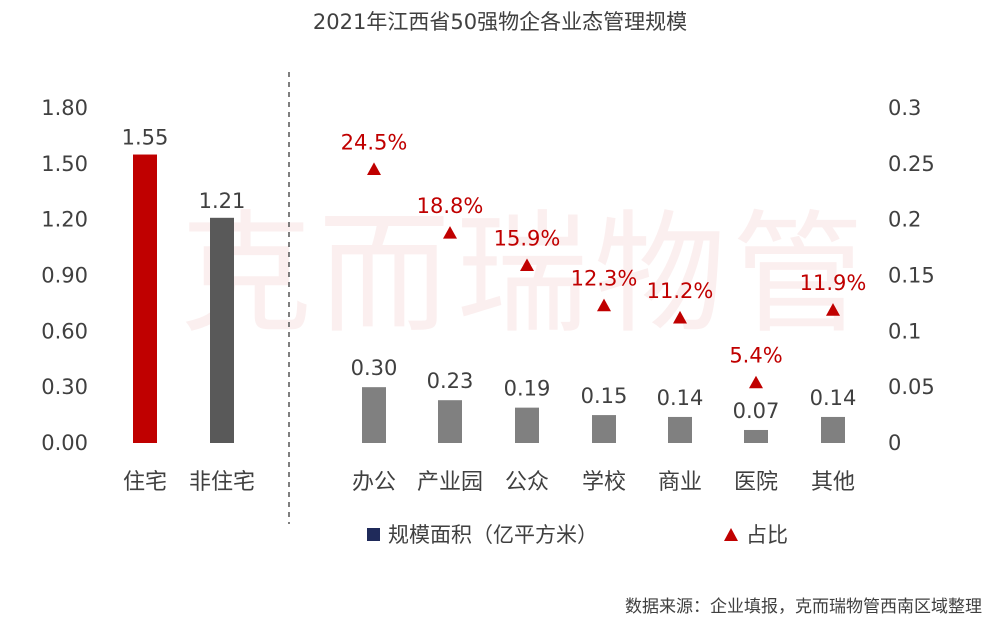  I want to click on bar-value-label: 0.23, so click(450, 381).